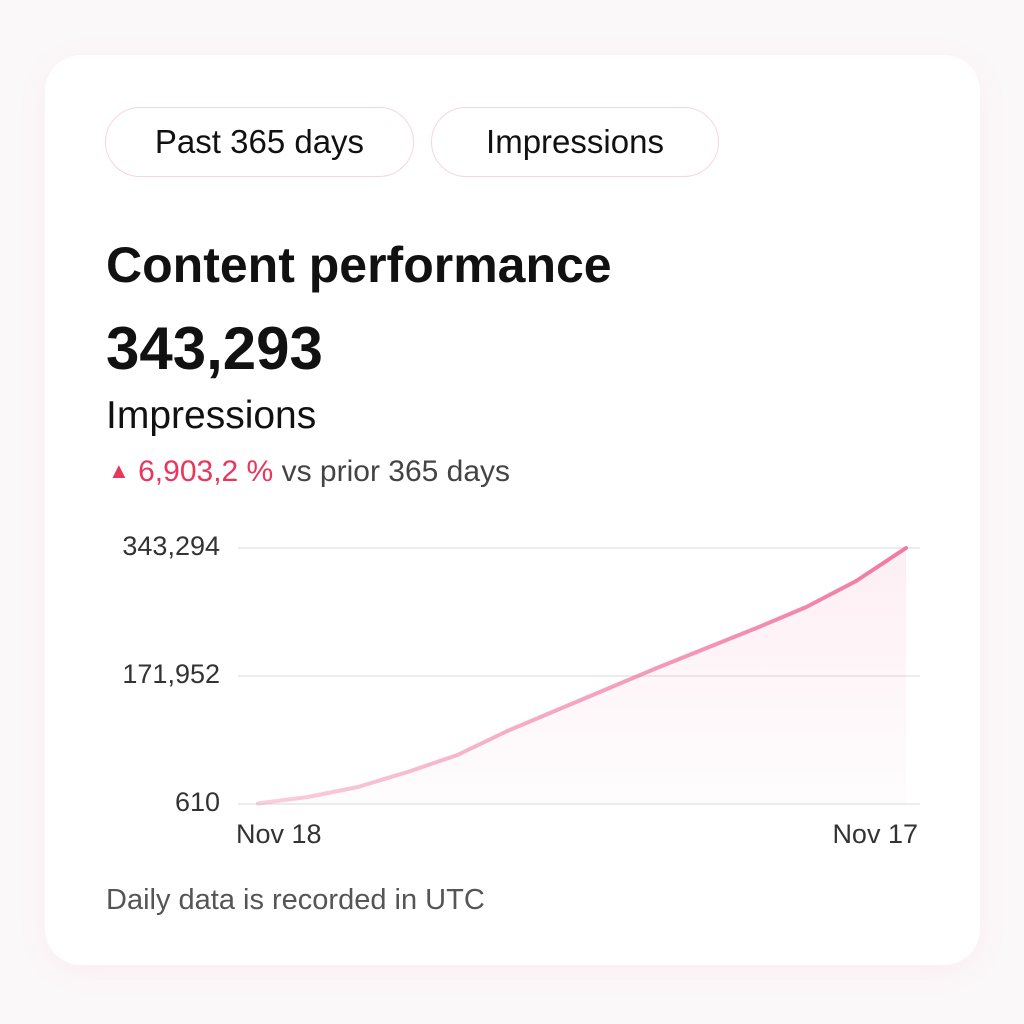 The image size is (1024, 1024). Describe the element at coordinates (259, 142) in the screenshot. I see `date-filter: Past 365 days` at that location.